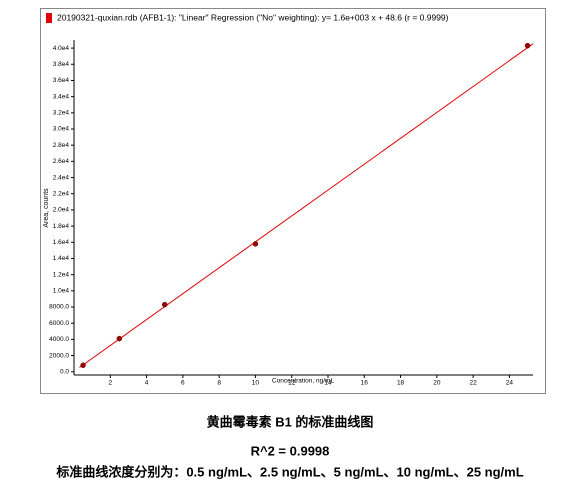  Describe the element at coordinates (61, 96) in the screenshot. I see `y-tick-label: 3.4e4` at that location.